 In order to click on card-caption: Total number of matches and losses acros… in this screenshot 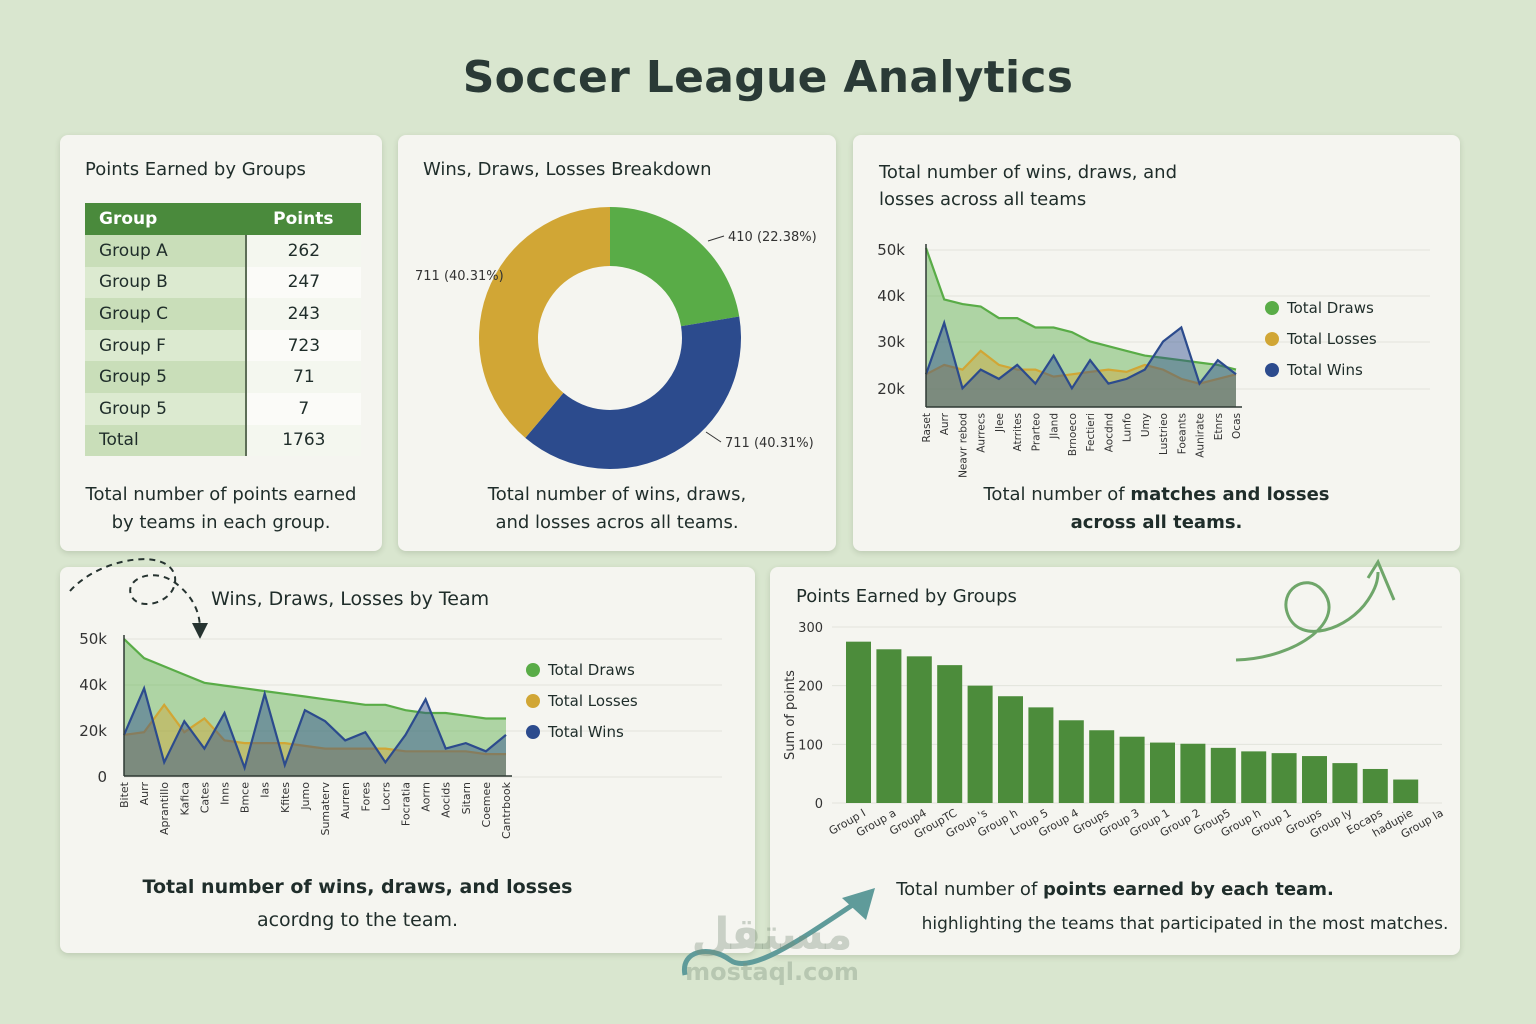, I will do `click(1156, 509)`.